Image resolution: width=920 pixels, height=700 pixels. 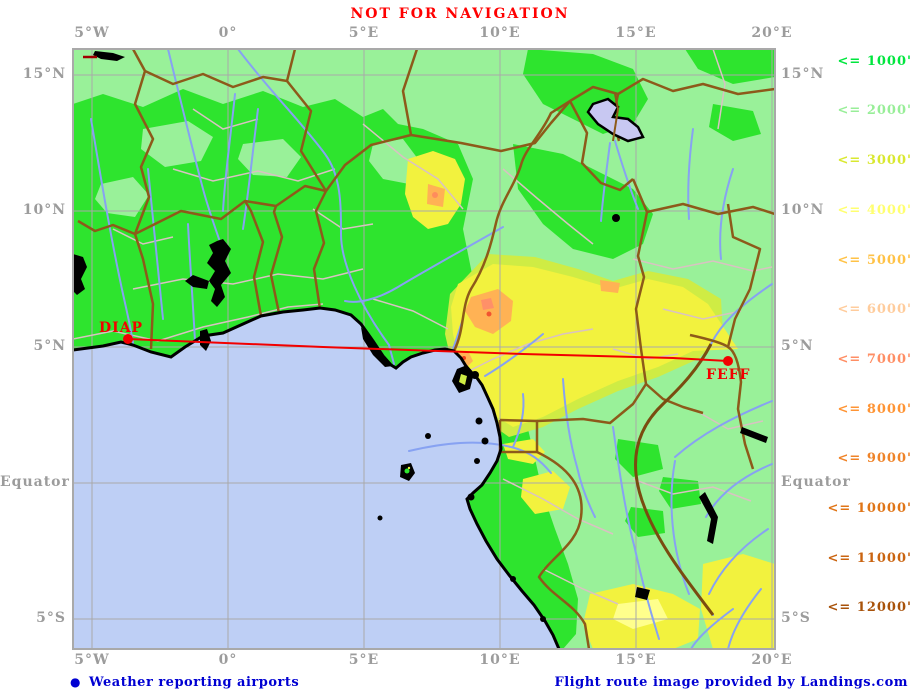 What do you see at coordinates (364, 33) in the screenshot?
I see `lon-tick-top-5e: 5°E` at bounding box center [364, 33].